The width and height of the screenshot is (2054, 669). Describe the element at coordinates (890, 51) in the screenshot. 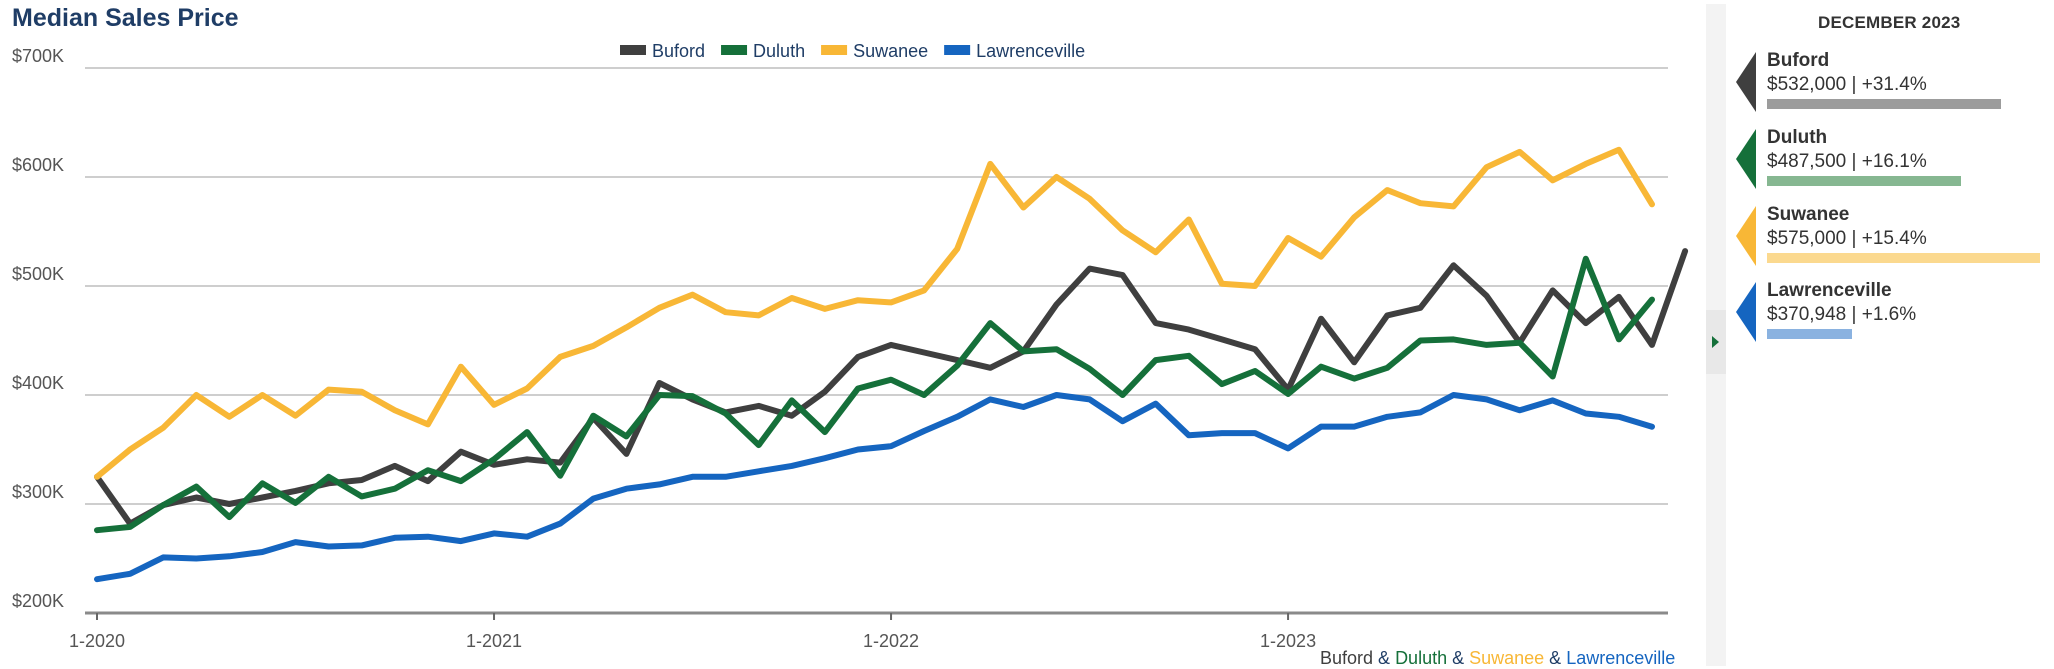

I see `legend-label: Suwanee` at that location.